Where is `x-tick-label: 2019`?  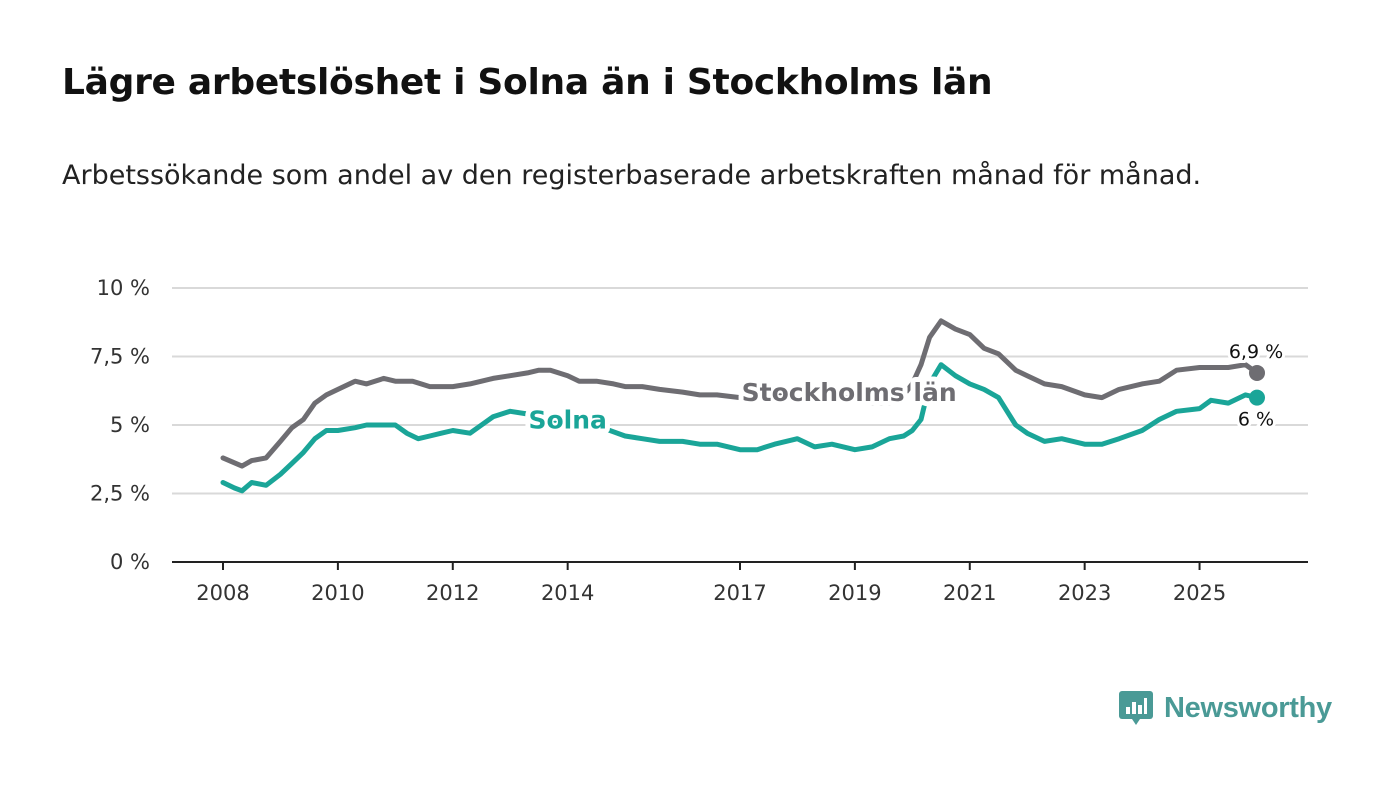 x-tick-label: 2019 is located at coordinates (854, 593).